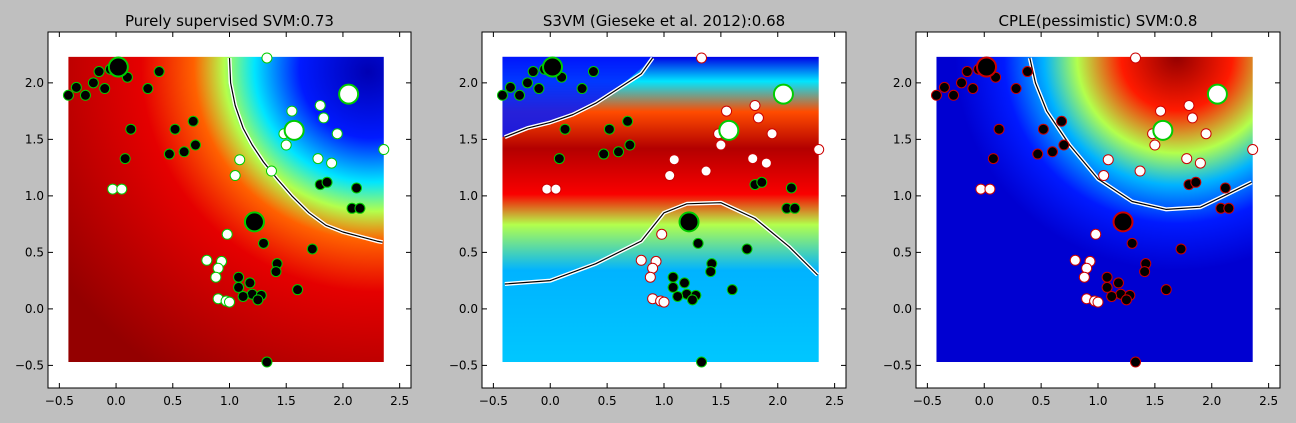  Describe the element at coordinates (607, 401) in the screenshot. I see `x-tick-label: 0.5` at that location.